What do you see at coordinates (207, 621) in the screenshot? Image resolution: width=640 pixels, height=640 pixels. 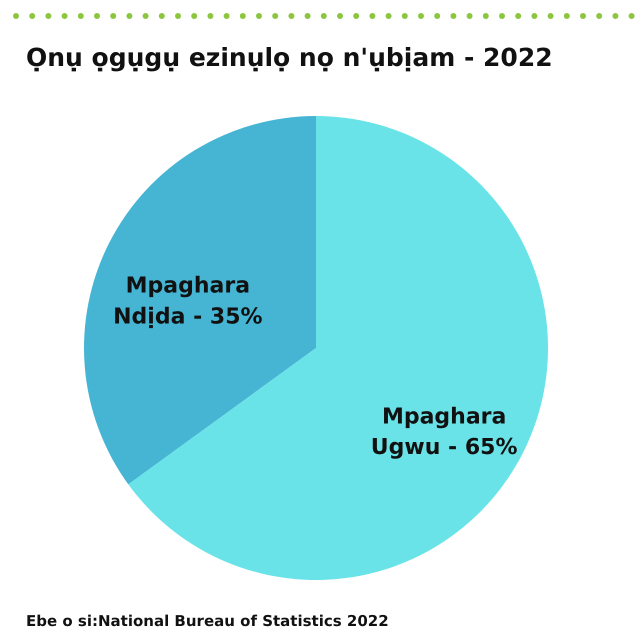 I see `text: Ebe o si:National Bureau of Statistics 2022` at bounding box center [207, 621].